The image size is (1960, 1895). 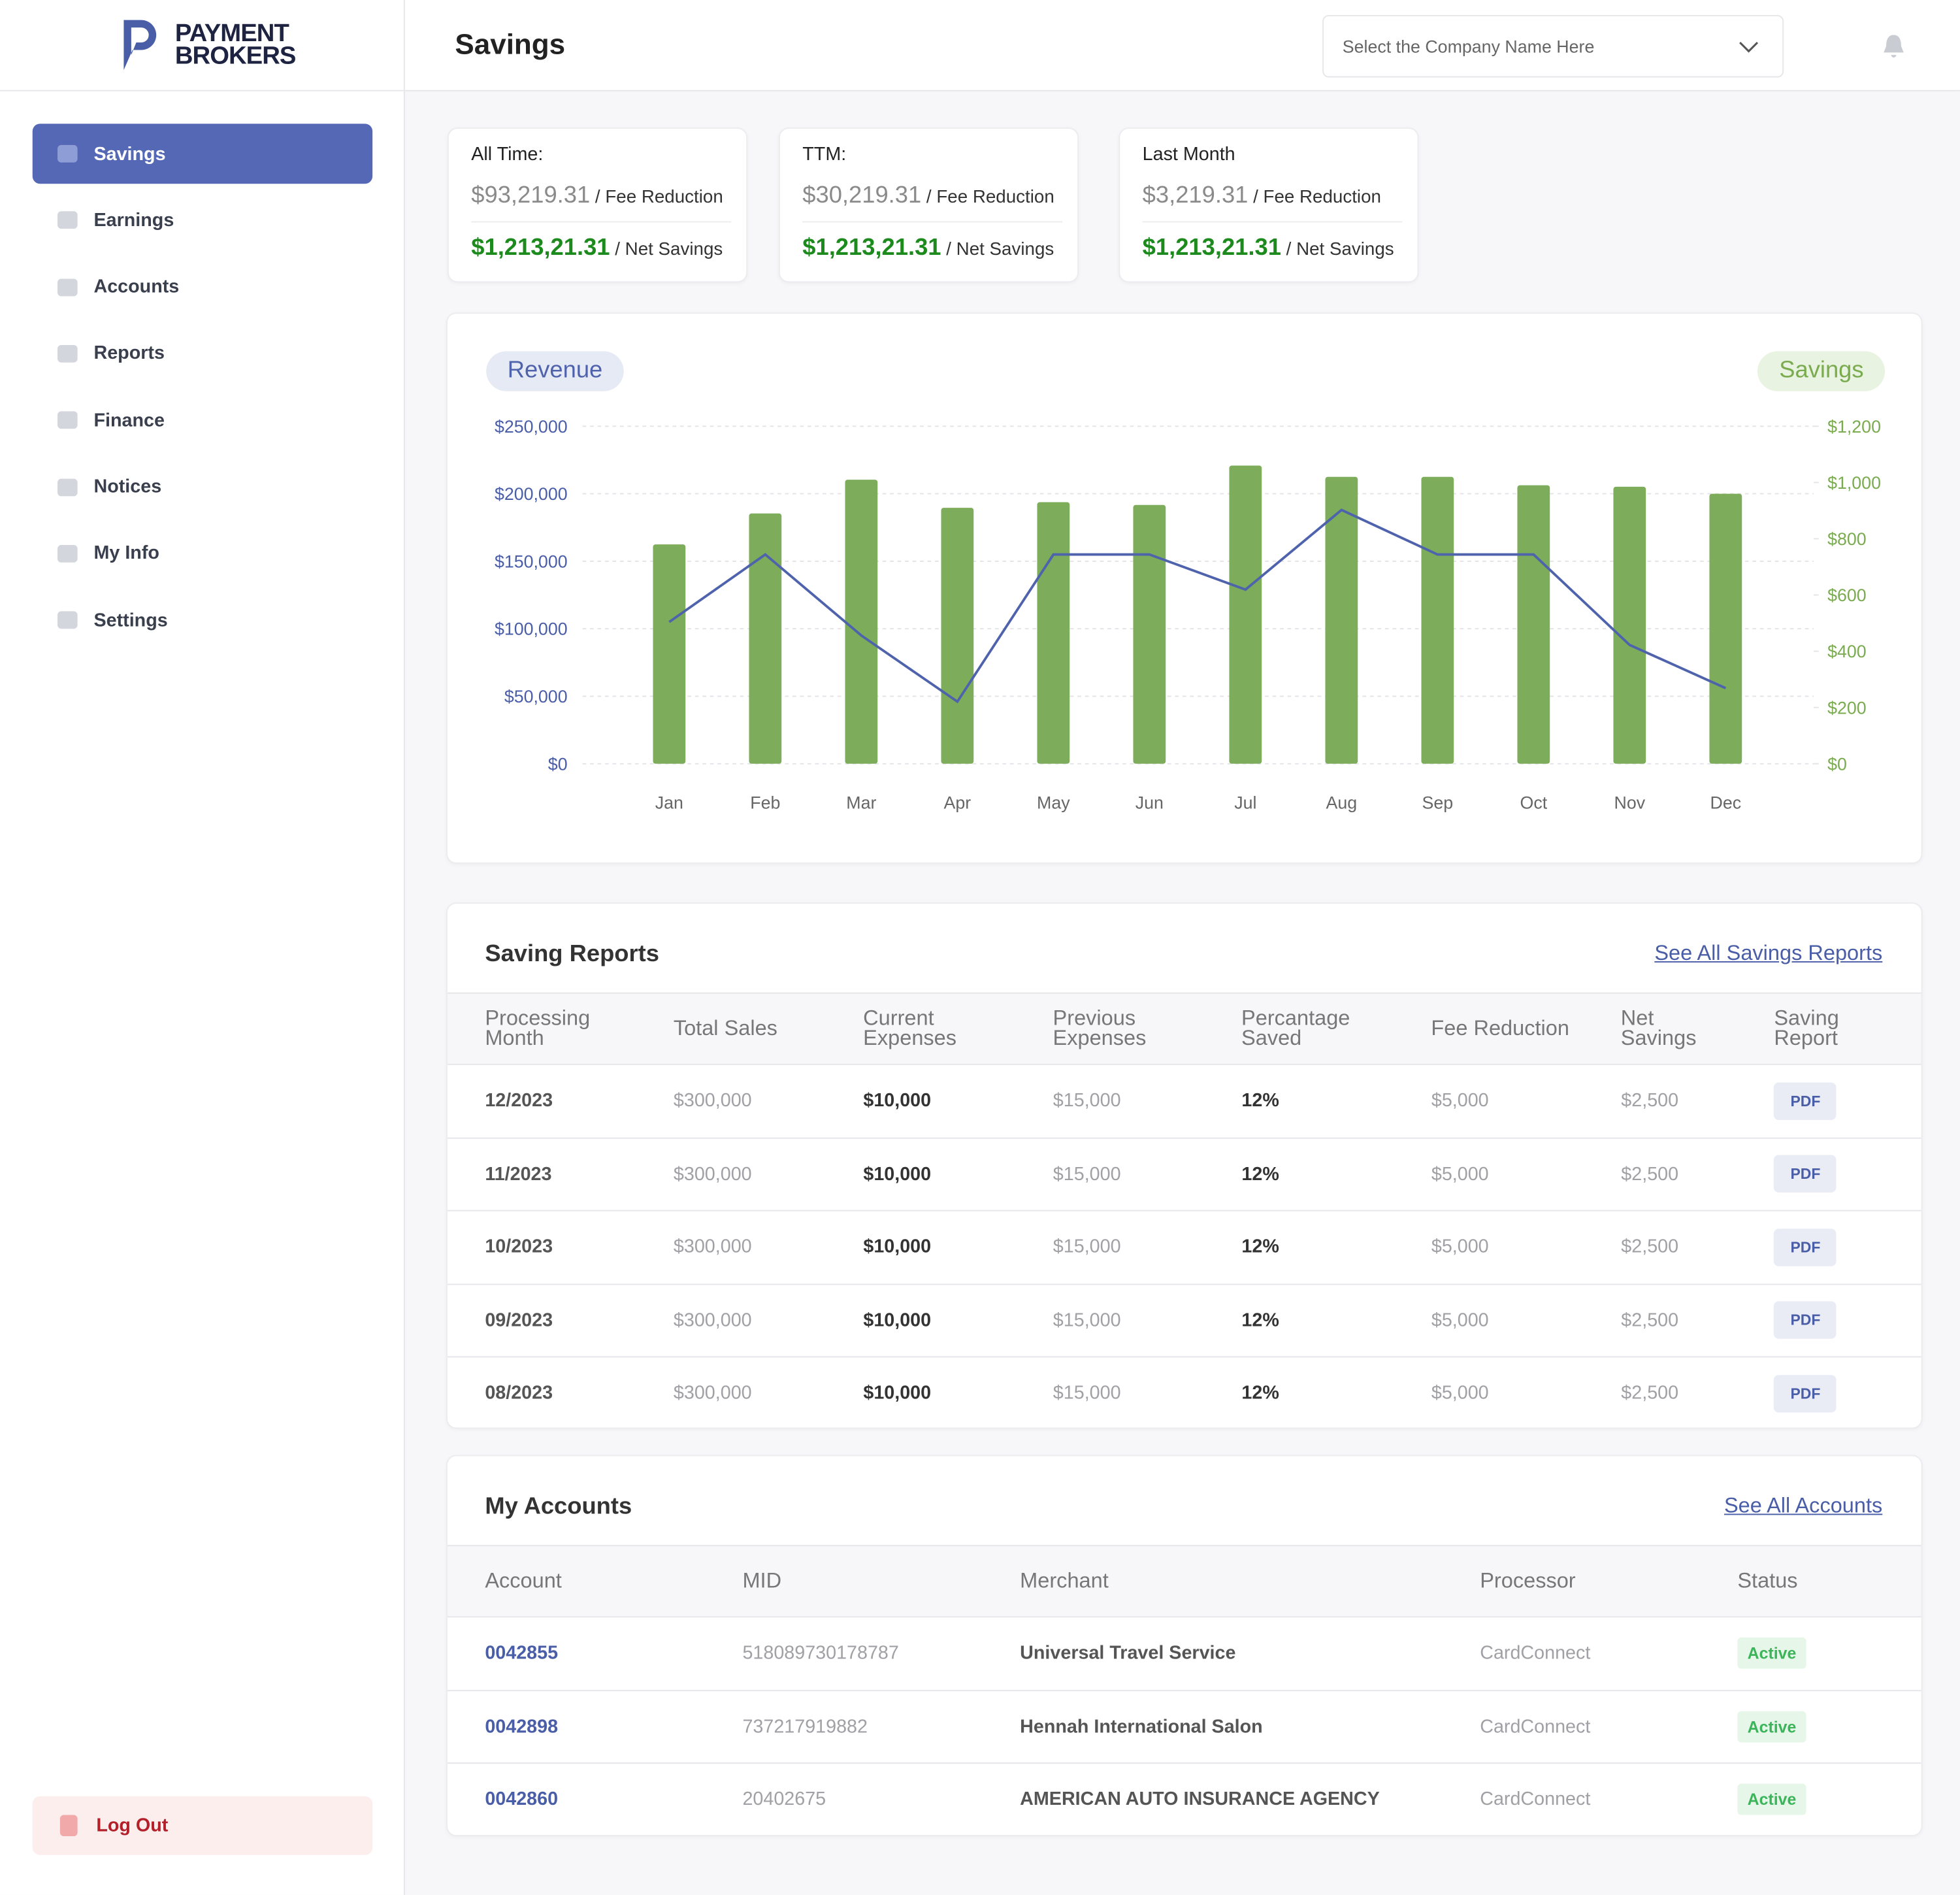 What do you see at coordinates (129, 354) in the screenshot?
I see `nav-label: Reports` at bounding box center [129, 354].